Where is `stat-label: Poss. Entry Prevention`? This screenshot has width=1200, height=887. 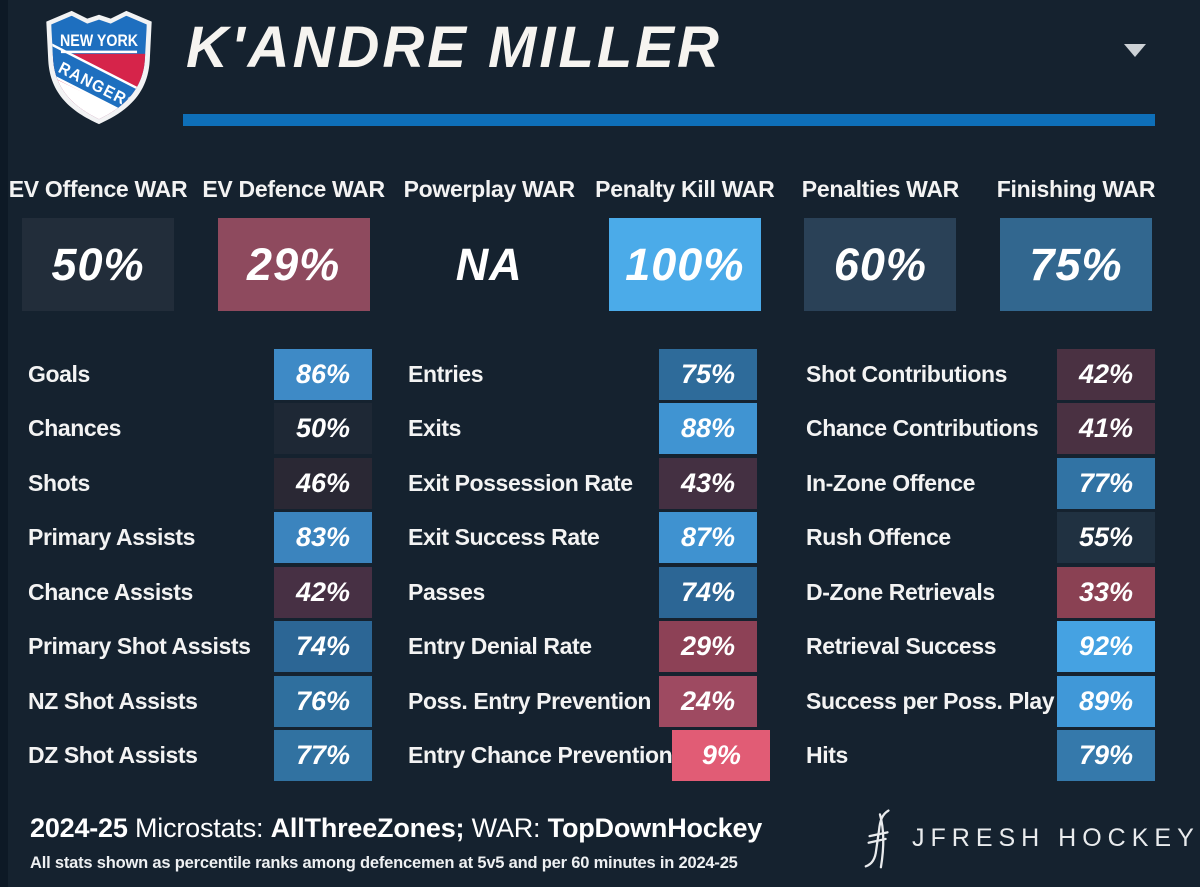 stat-label: Poss. Entry Prevention is located at coordinates (529, 700).